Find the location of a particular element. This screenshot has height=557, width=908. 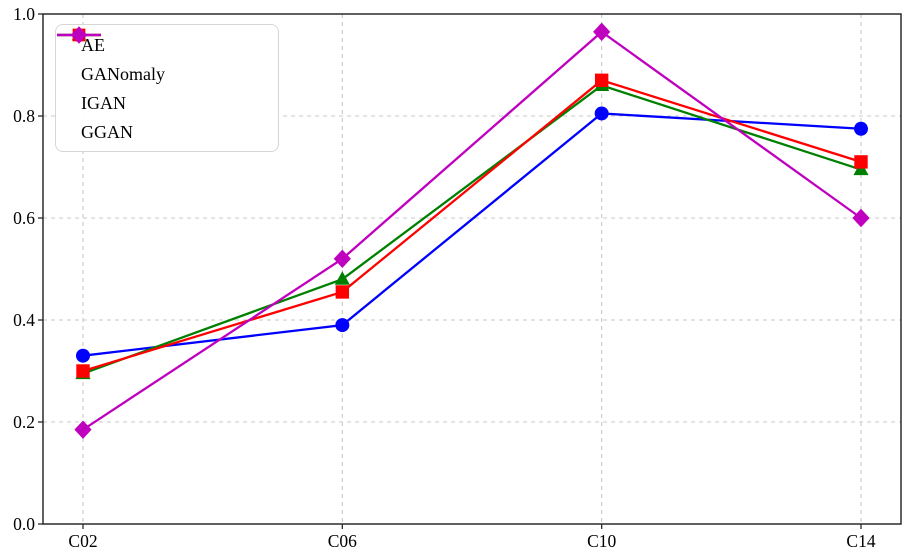

x-tick-label-C14: C14 is located at coordinates (860, 541).